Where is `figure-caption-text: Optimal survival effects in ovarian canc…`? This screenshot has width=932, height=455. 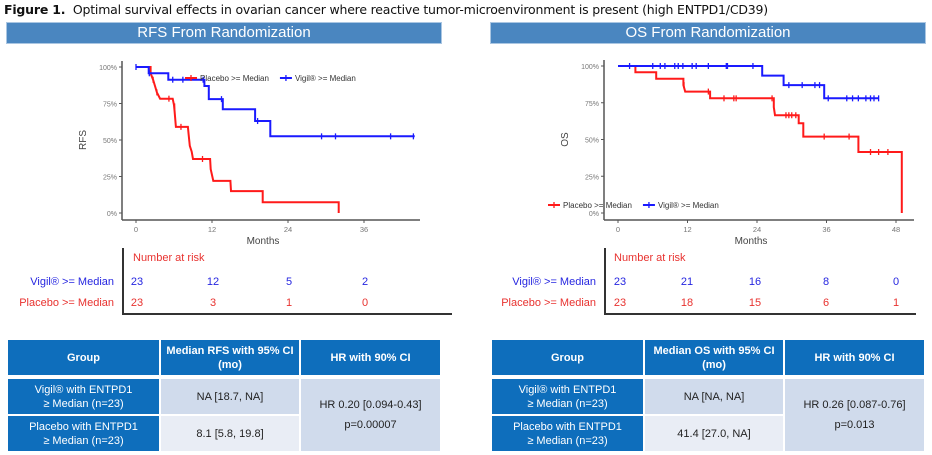 figure-caption-text: Optimal survival effects in ovarian canc… is located at coordinates (420, 9).